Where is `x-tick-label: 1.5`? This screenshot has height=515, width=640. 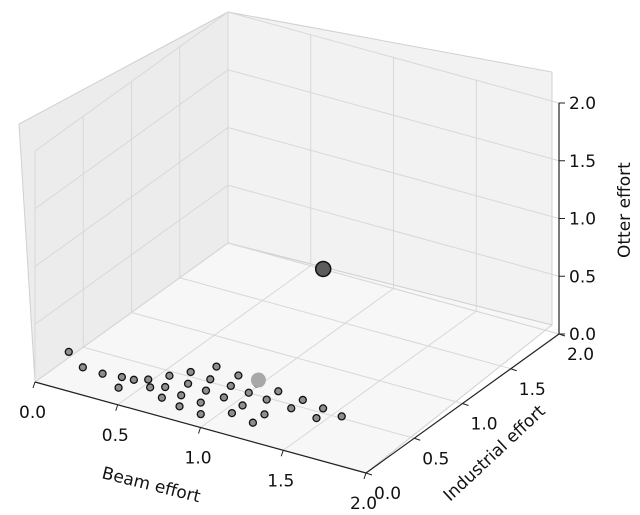 x-tick-label: 1.5 is located at coordinates (280, 481).